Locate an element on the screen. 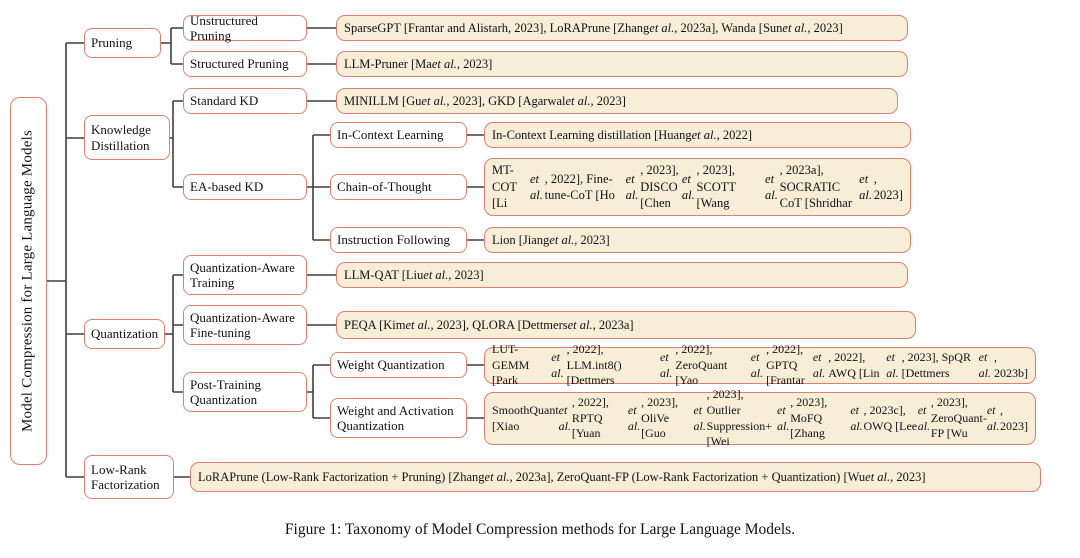  leaf-instruction-following-papers: Lion [Jiang et al., 2023] is located at coordinates (697, 240).